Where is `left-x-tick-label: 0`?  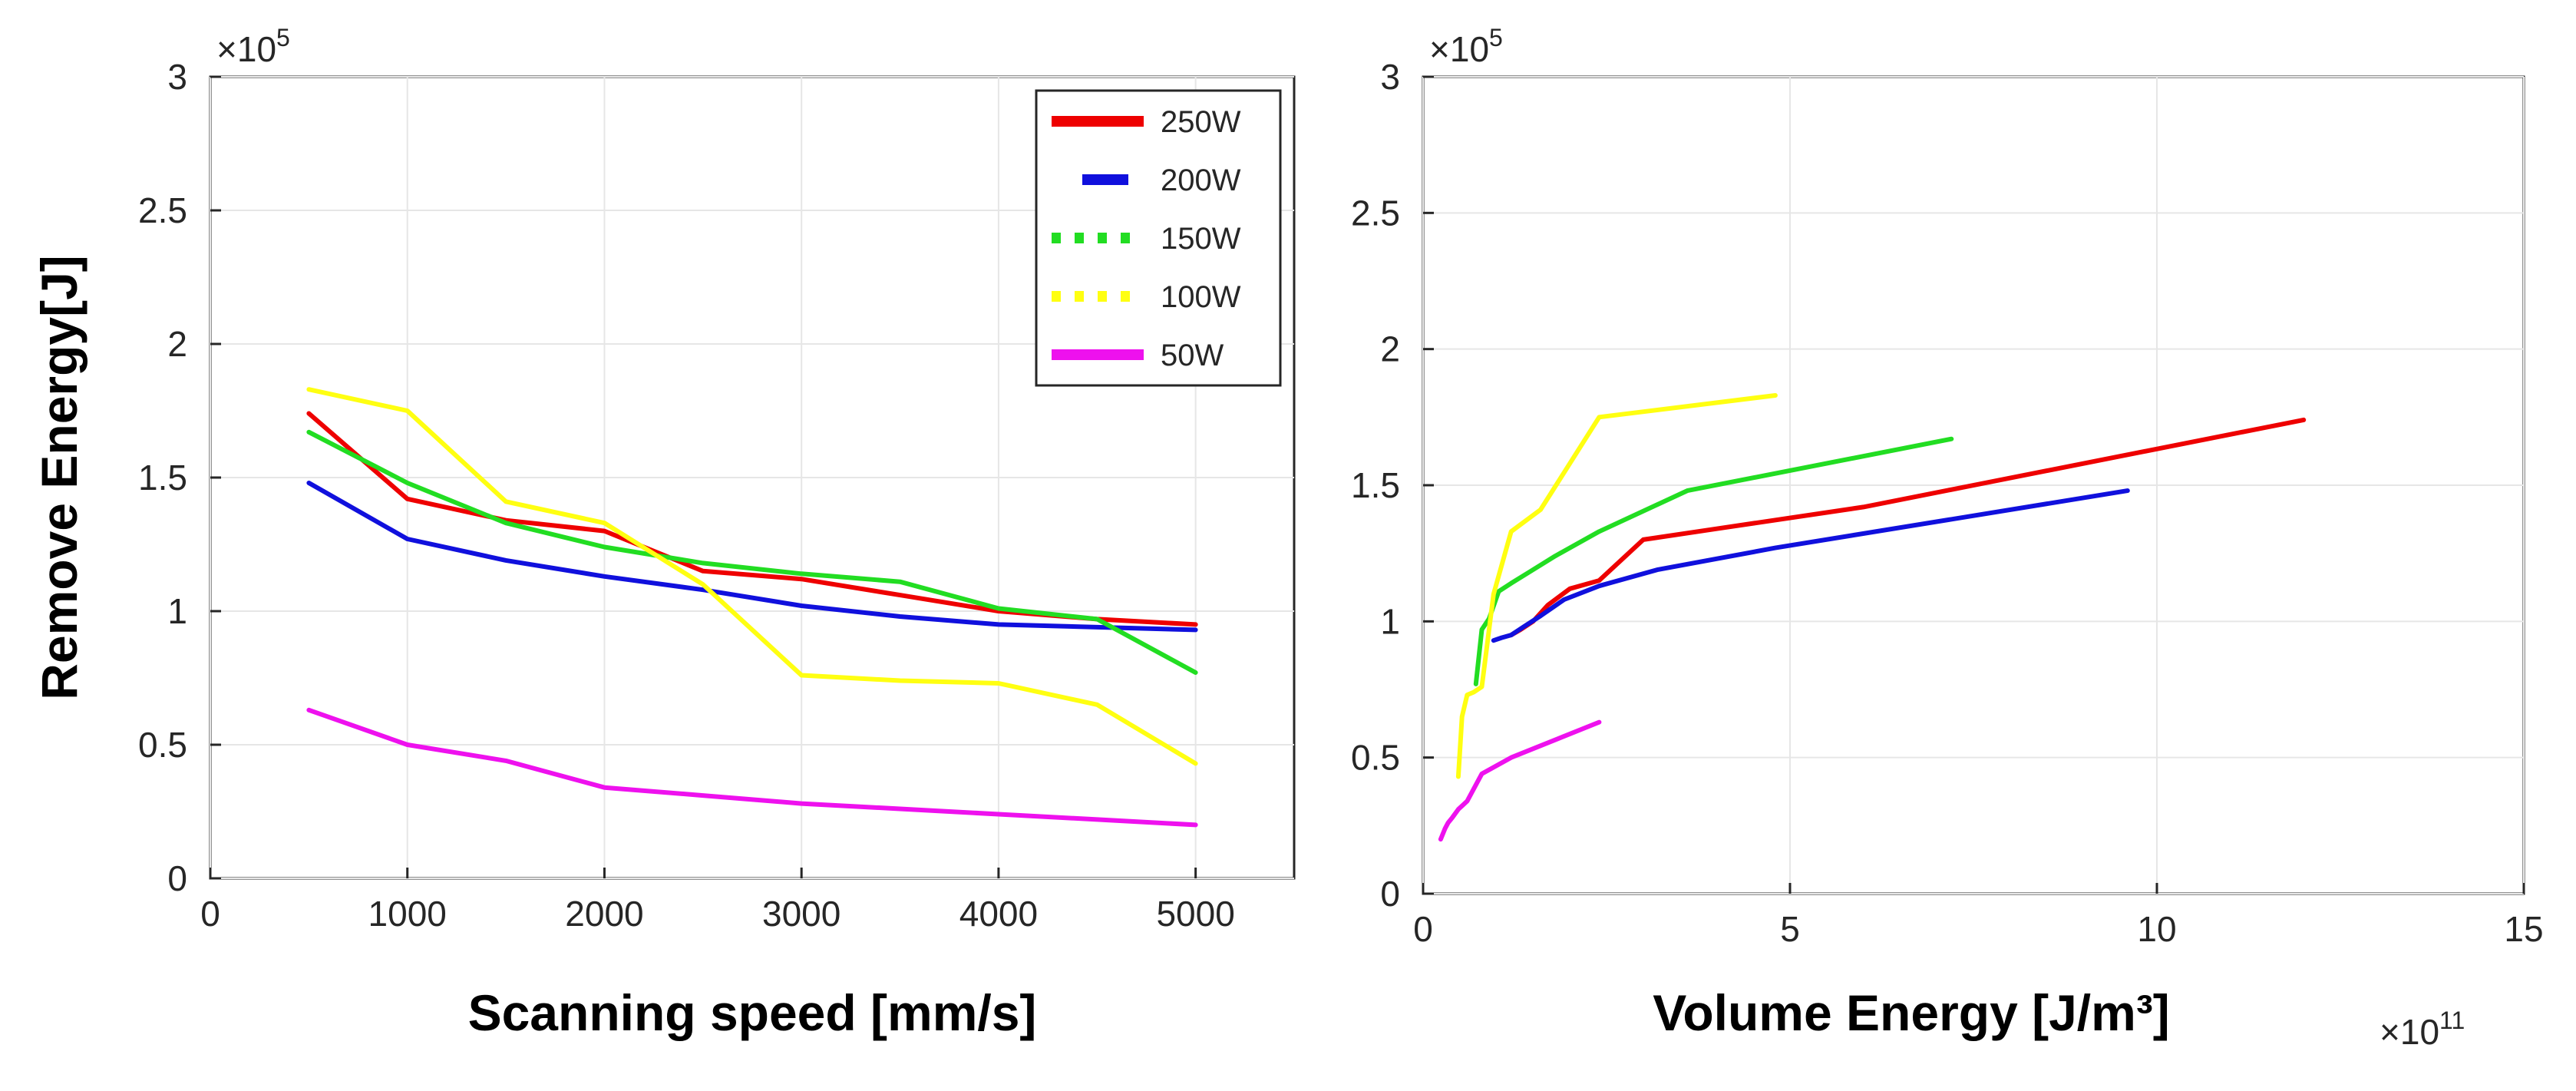
left-x-tick-label: 0 is located at coordinates (210, 914).